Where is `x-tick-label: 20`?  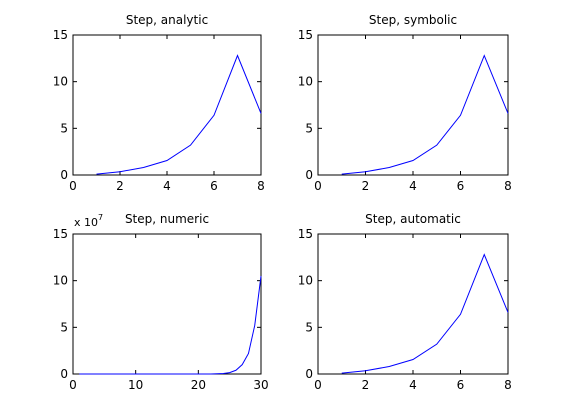
x-tick-label: 20 is located at coordinates (198, 385).